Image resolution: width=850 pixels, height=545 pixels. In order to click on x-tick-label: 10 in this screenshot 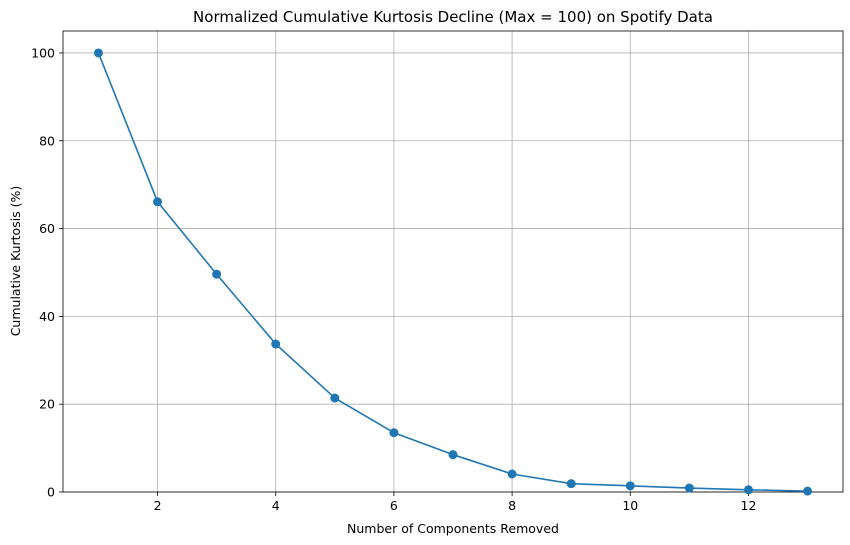, I will do `click(630, 505)`.